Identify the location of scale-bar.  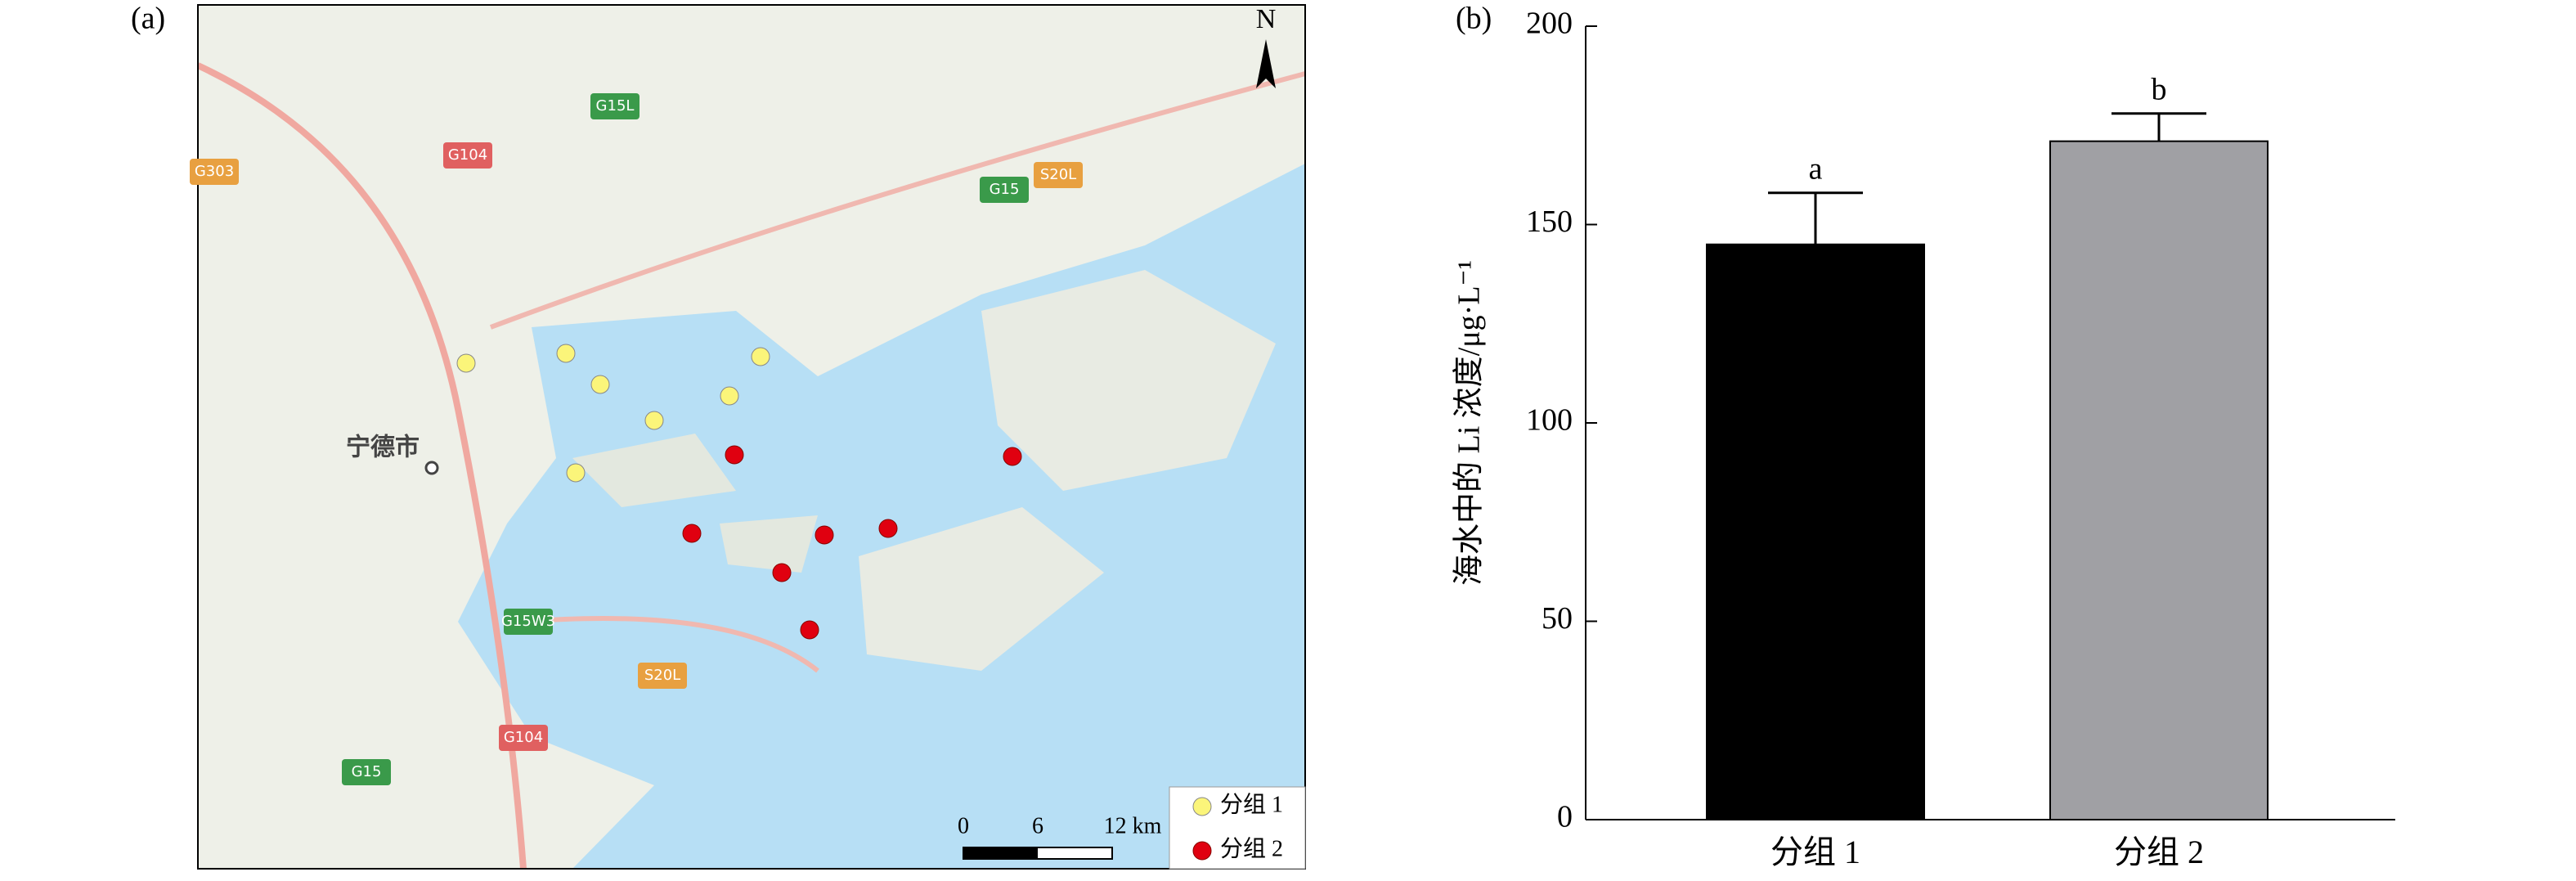
(1001, 853).